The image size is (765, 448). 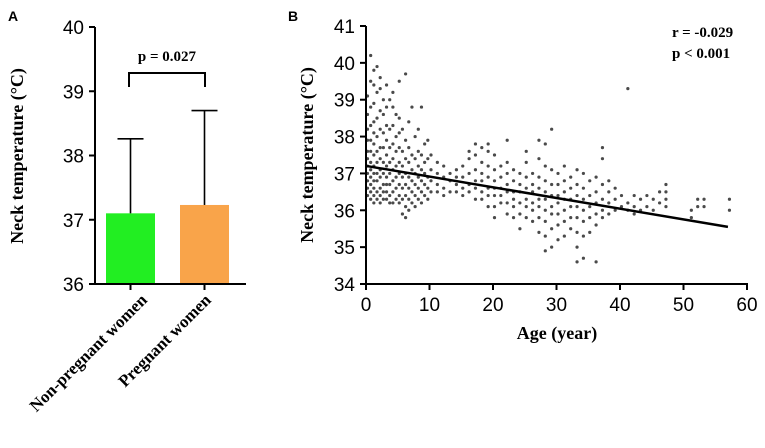 What do you see at coordinates (350, 156) in the screenshot?
I see `panel-b-y-ticks: 34 35 36 37 38 39 40 41` at bounding box center [350, 156].